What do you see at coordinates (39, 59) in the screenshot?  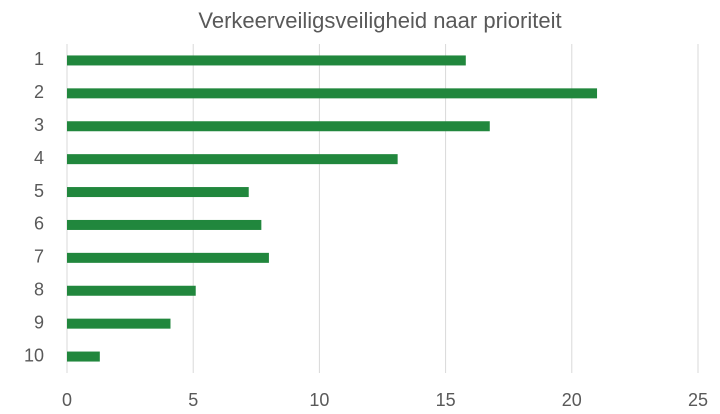 I see `y-tick-label: 1` at bounding box center [39, 59].